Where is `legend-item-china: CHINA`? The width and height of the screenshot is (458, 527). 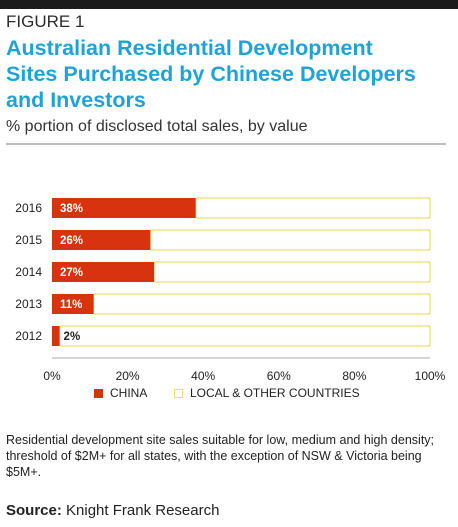
legend-item-china: CHINA is located at coordinates (120, 393).